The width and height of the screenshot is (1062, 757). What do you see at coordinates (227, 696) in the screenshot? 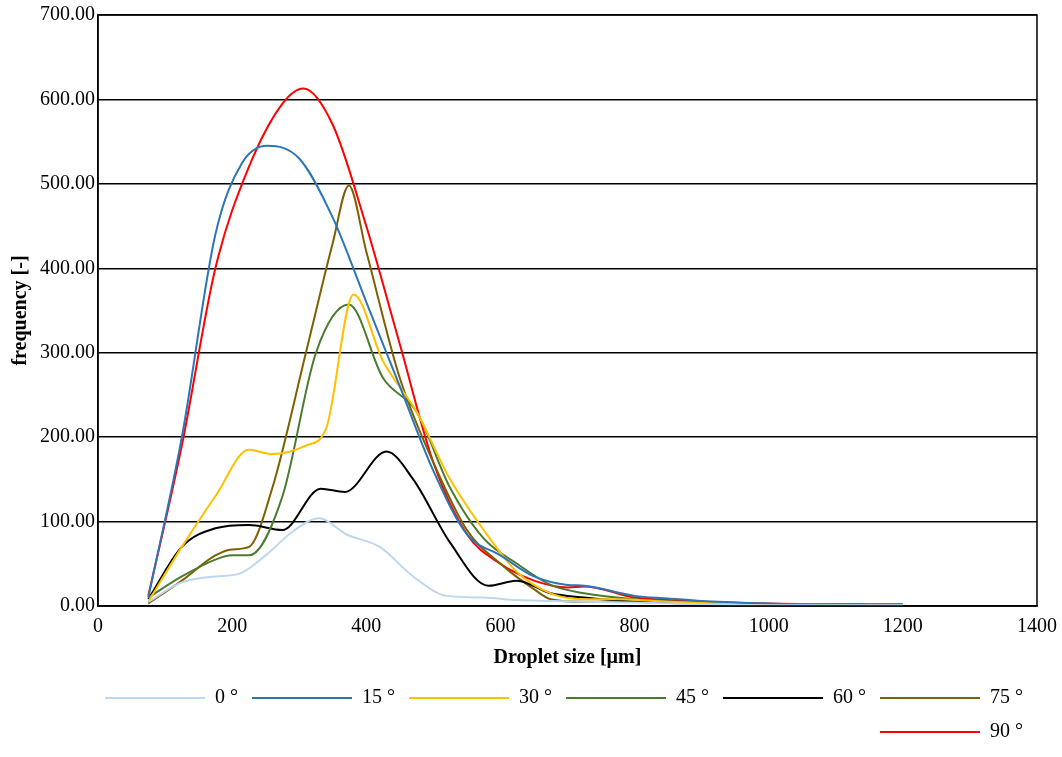
I see `legend-label: 0 °` at bounding box center [227, 696].